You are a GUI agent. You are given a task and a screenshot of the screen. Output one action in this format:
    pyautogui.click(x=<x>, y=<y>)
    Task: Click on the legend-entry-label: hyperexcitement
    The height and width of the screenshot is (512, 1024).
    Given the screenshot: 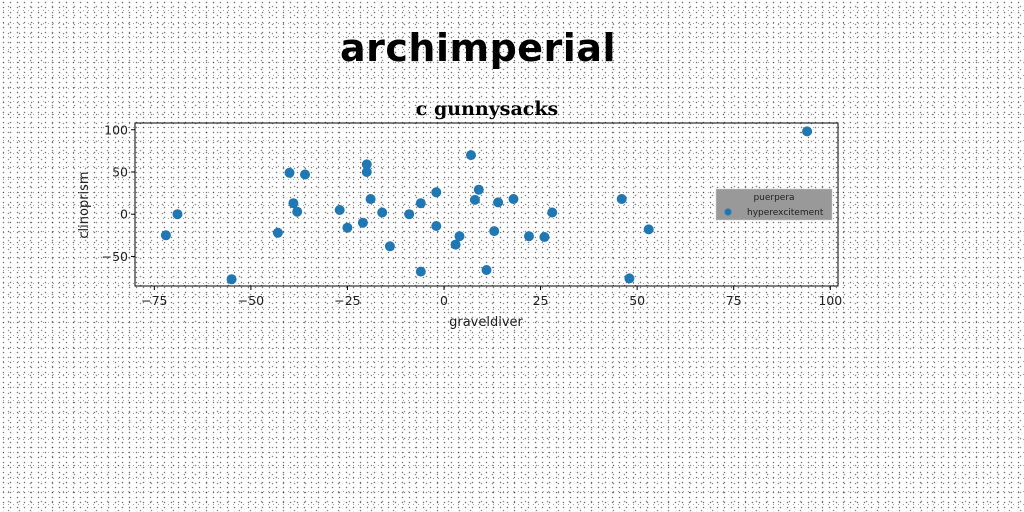 What is the action you would take?
    pyautogui.click(x=785, y=213)
    